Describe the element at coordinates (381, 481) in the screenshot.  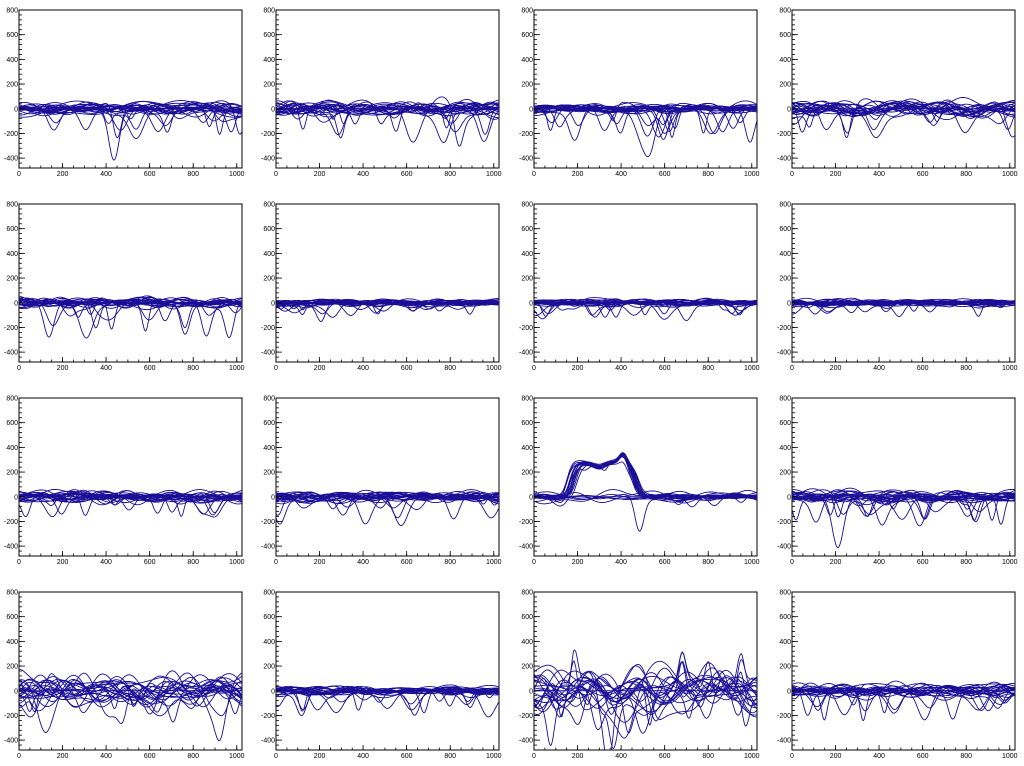
I see `panel-10: 0 200 400 600 800 1000 -400 -200 0 200 400 600 800` at that location.